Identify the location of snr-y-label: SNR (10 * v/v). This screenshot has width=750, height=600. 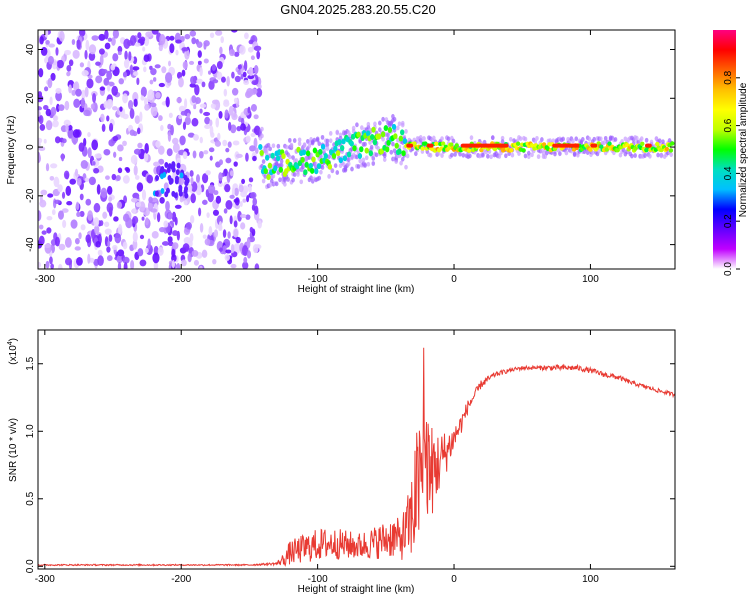
(13, 450).